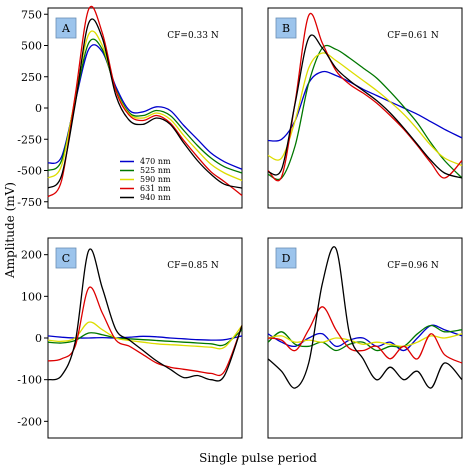 This screenshot has width=474, height=470. Describe the element at coordinates (155, 197) in the screenshot. I see `legend-label: 940 nm` at that location.